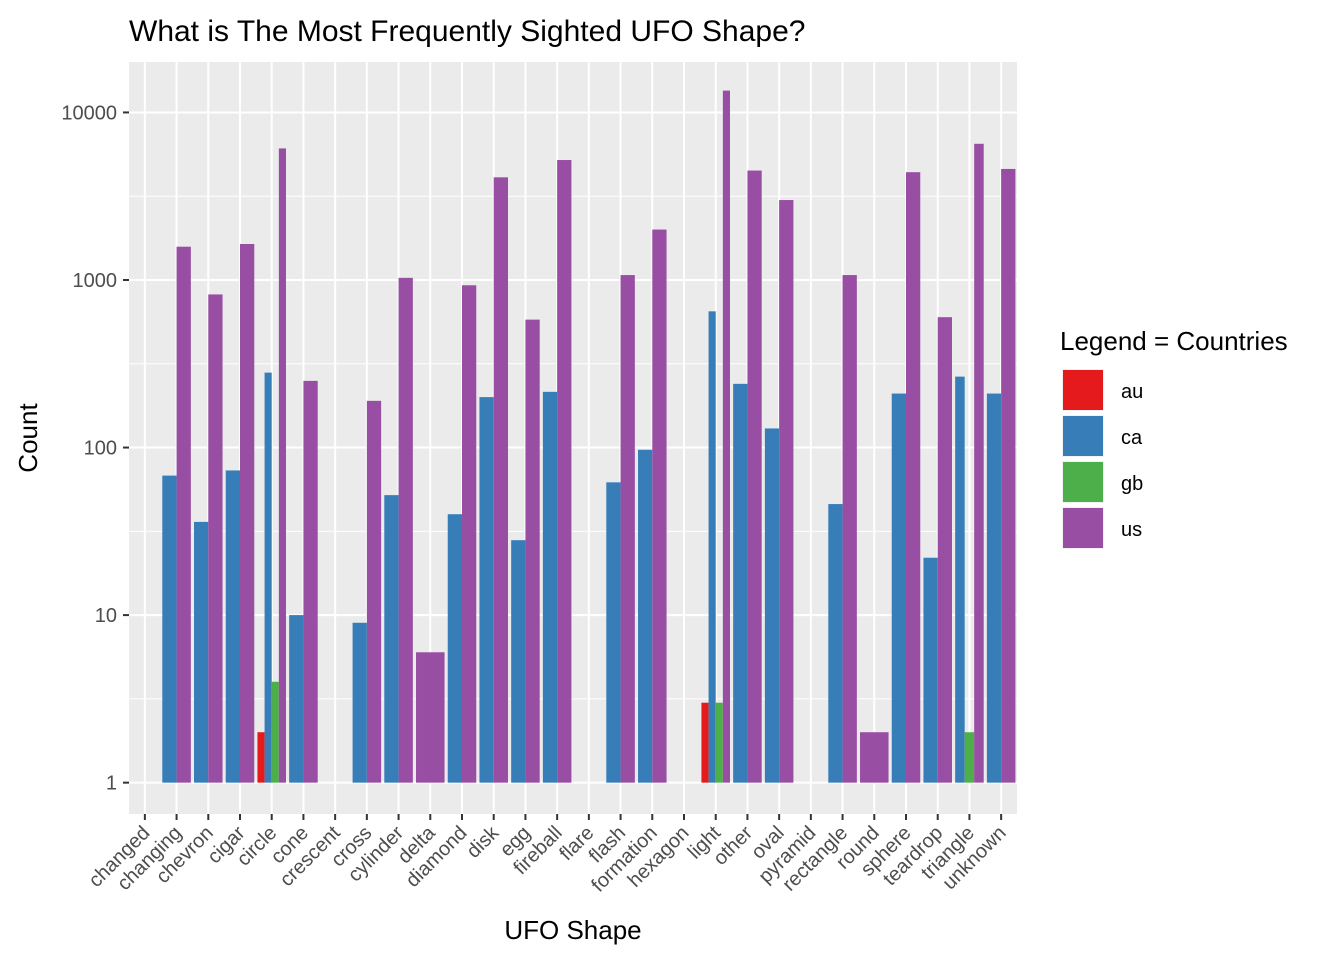 This screenshot has height=960, width=1344. What do you see at coordinates (786, 491) in the screenshot?
I see `bar-us-oval` at bounding box center [786, 491].